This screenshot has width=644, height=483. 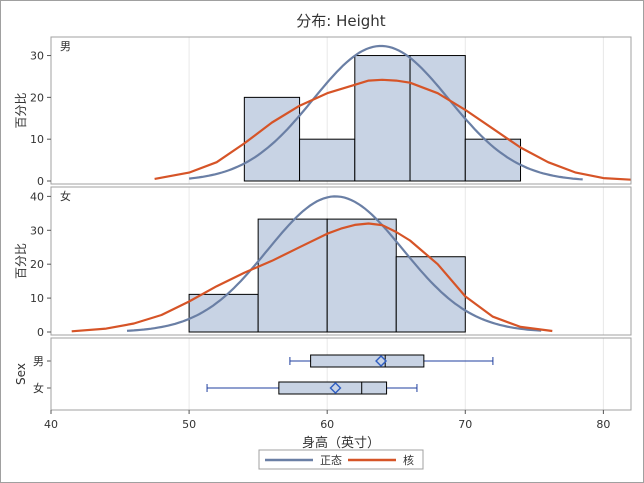 I want to click on boxplot-panel: 男女 Sex, so click(x=323, y=374).